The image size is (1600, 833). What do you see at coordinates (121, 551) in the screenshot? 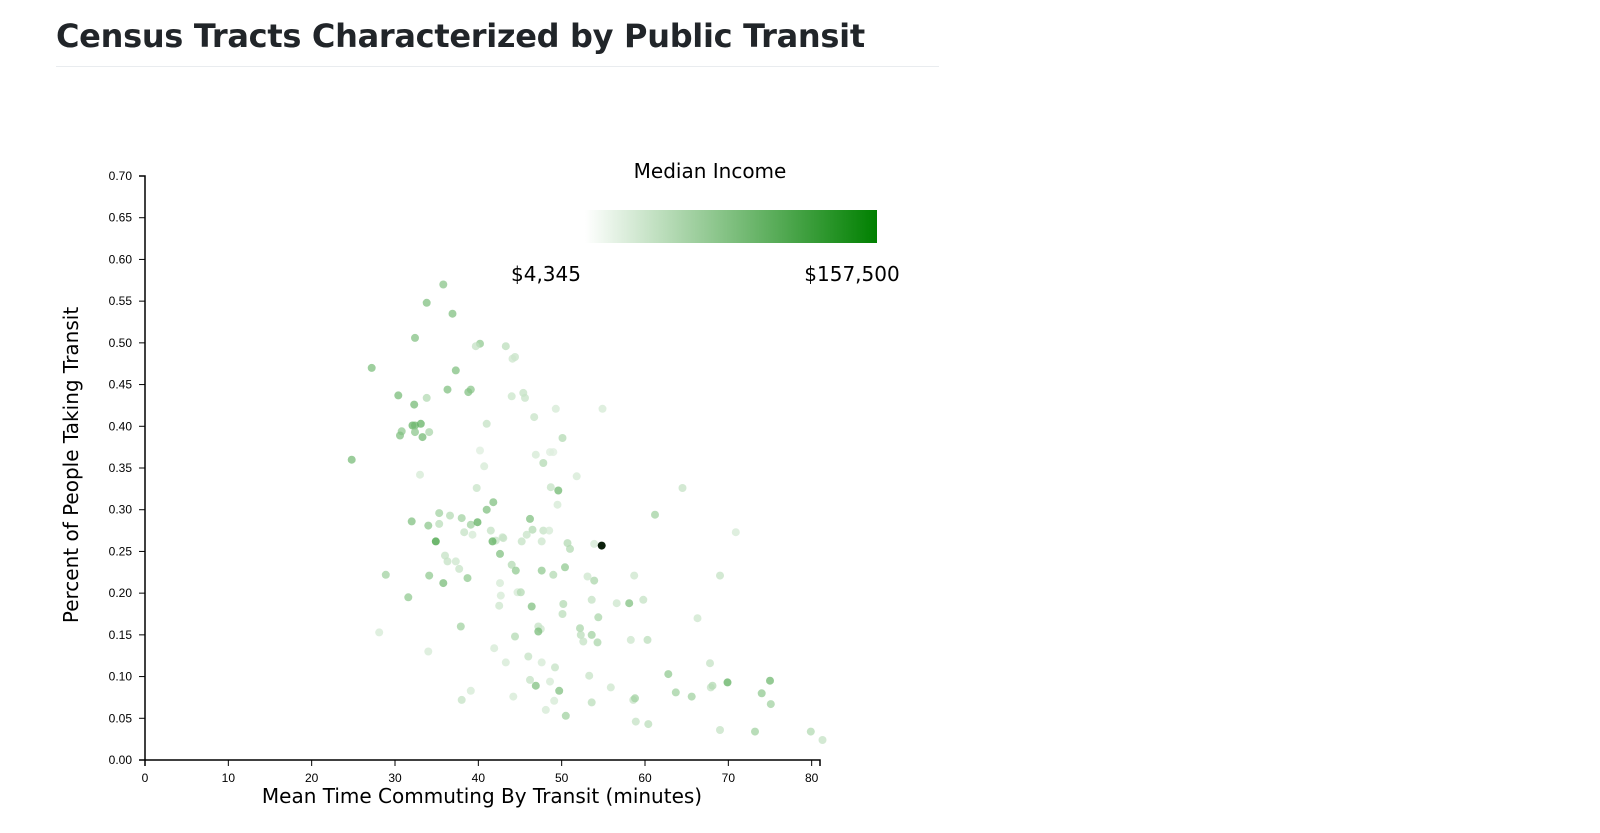
I see `y-tick-label: 0.25` at bounding box center [121, 551].